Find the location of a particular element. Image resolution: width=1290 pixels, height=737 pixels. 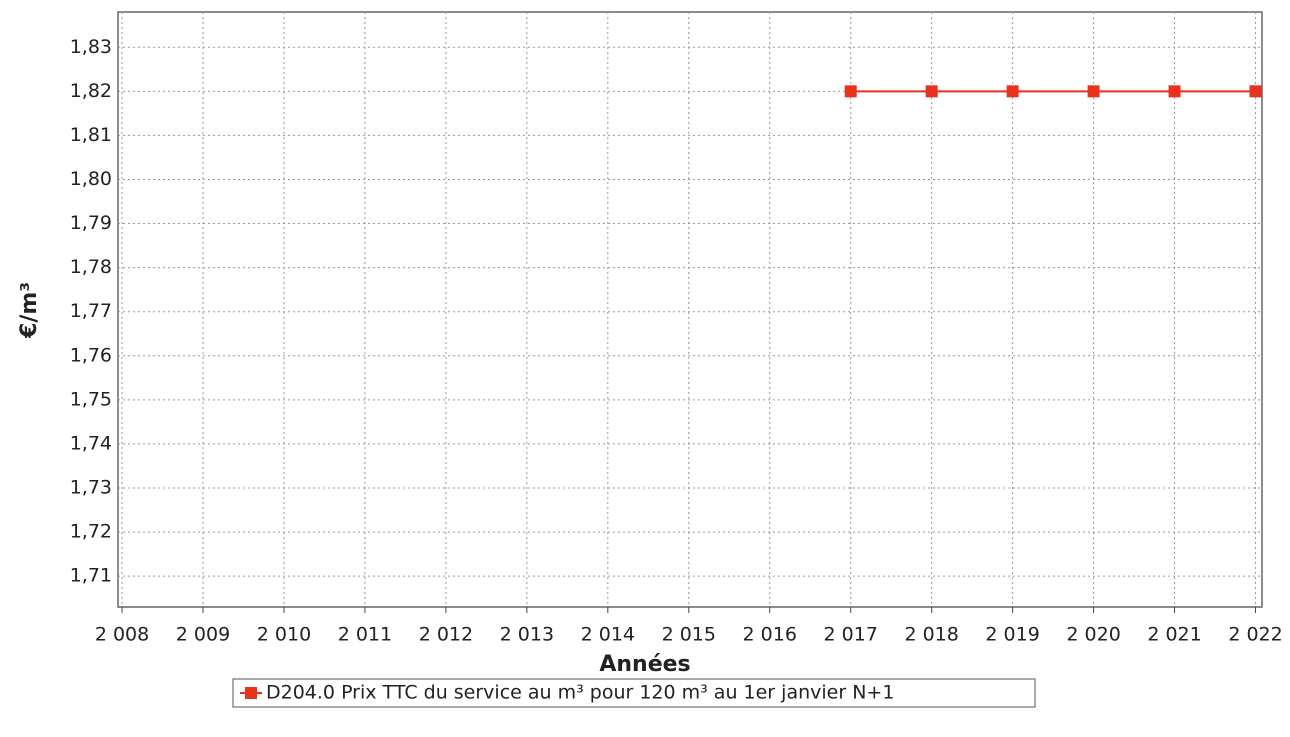

x-tick-label: 2 016 is located at coordinates (770, 635).